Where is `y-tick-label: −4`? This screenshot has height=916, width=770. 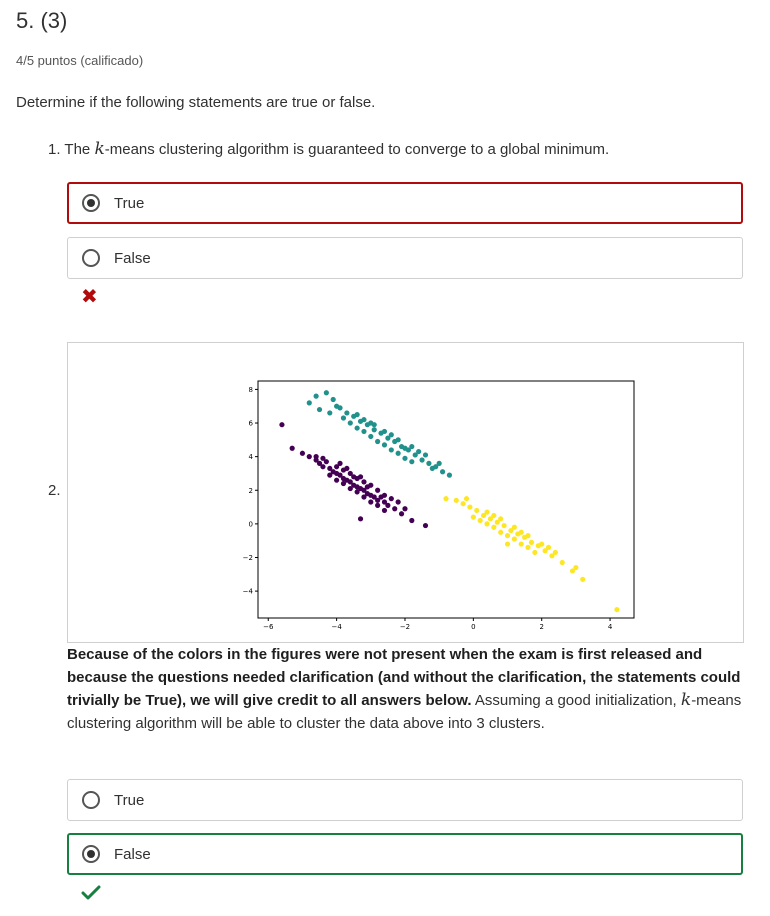
y-tick-label: −4 is located at coordinates (248, 592).